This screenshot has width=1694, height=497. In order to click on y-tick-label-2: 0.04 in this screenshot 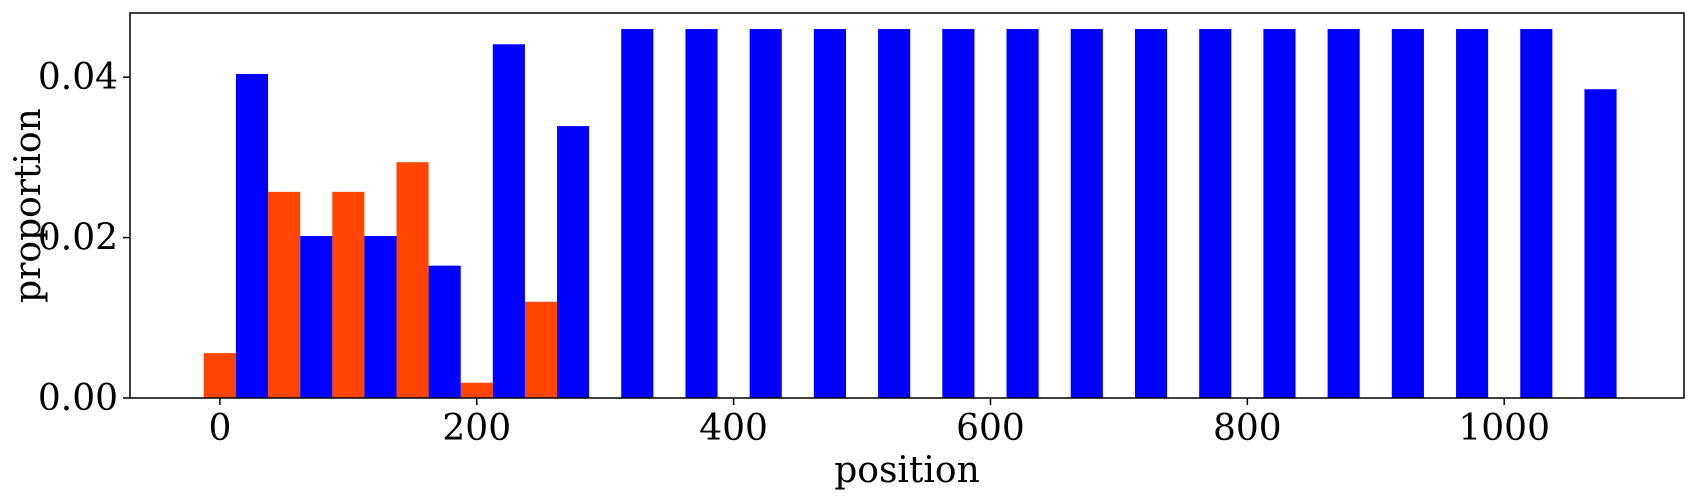, I will do `click(78, 77)`.